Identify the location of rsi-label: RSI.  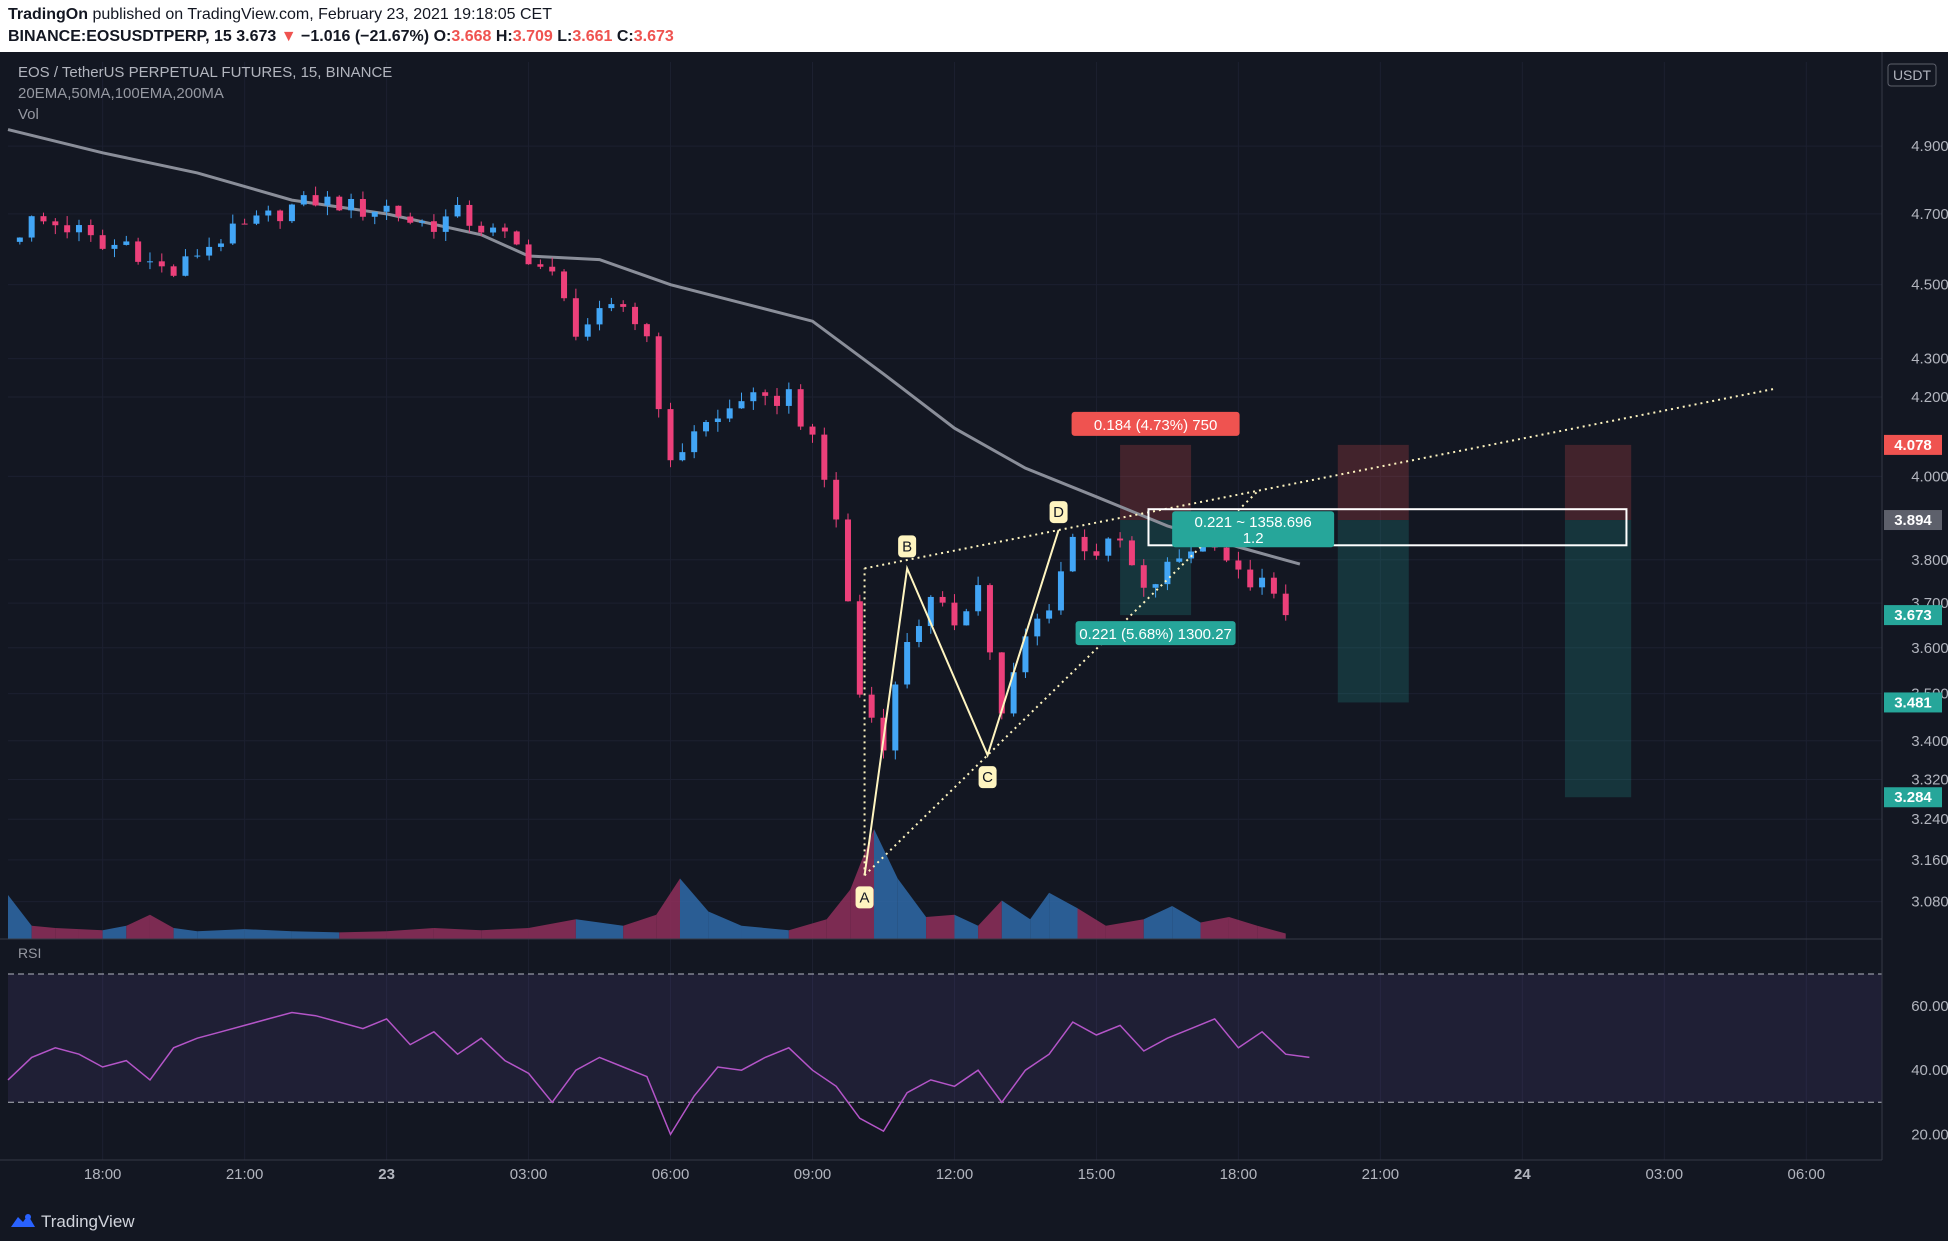
(29, 953).